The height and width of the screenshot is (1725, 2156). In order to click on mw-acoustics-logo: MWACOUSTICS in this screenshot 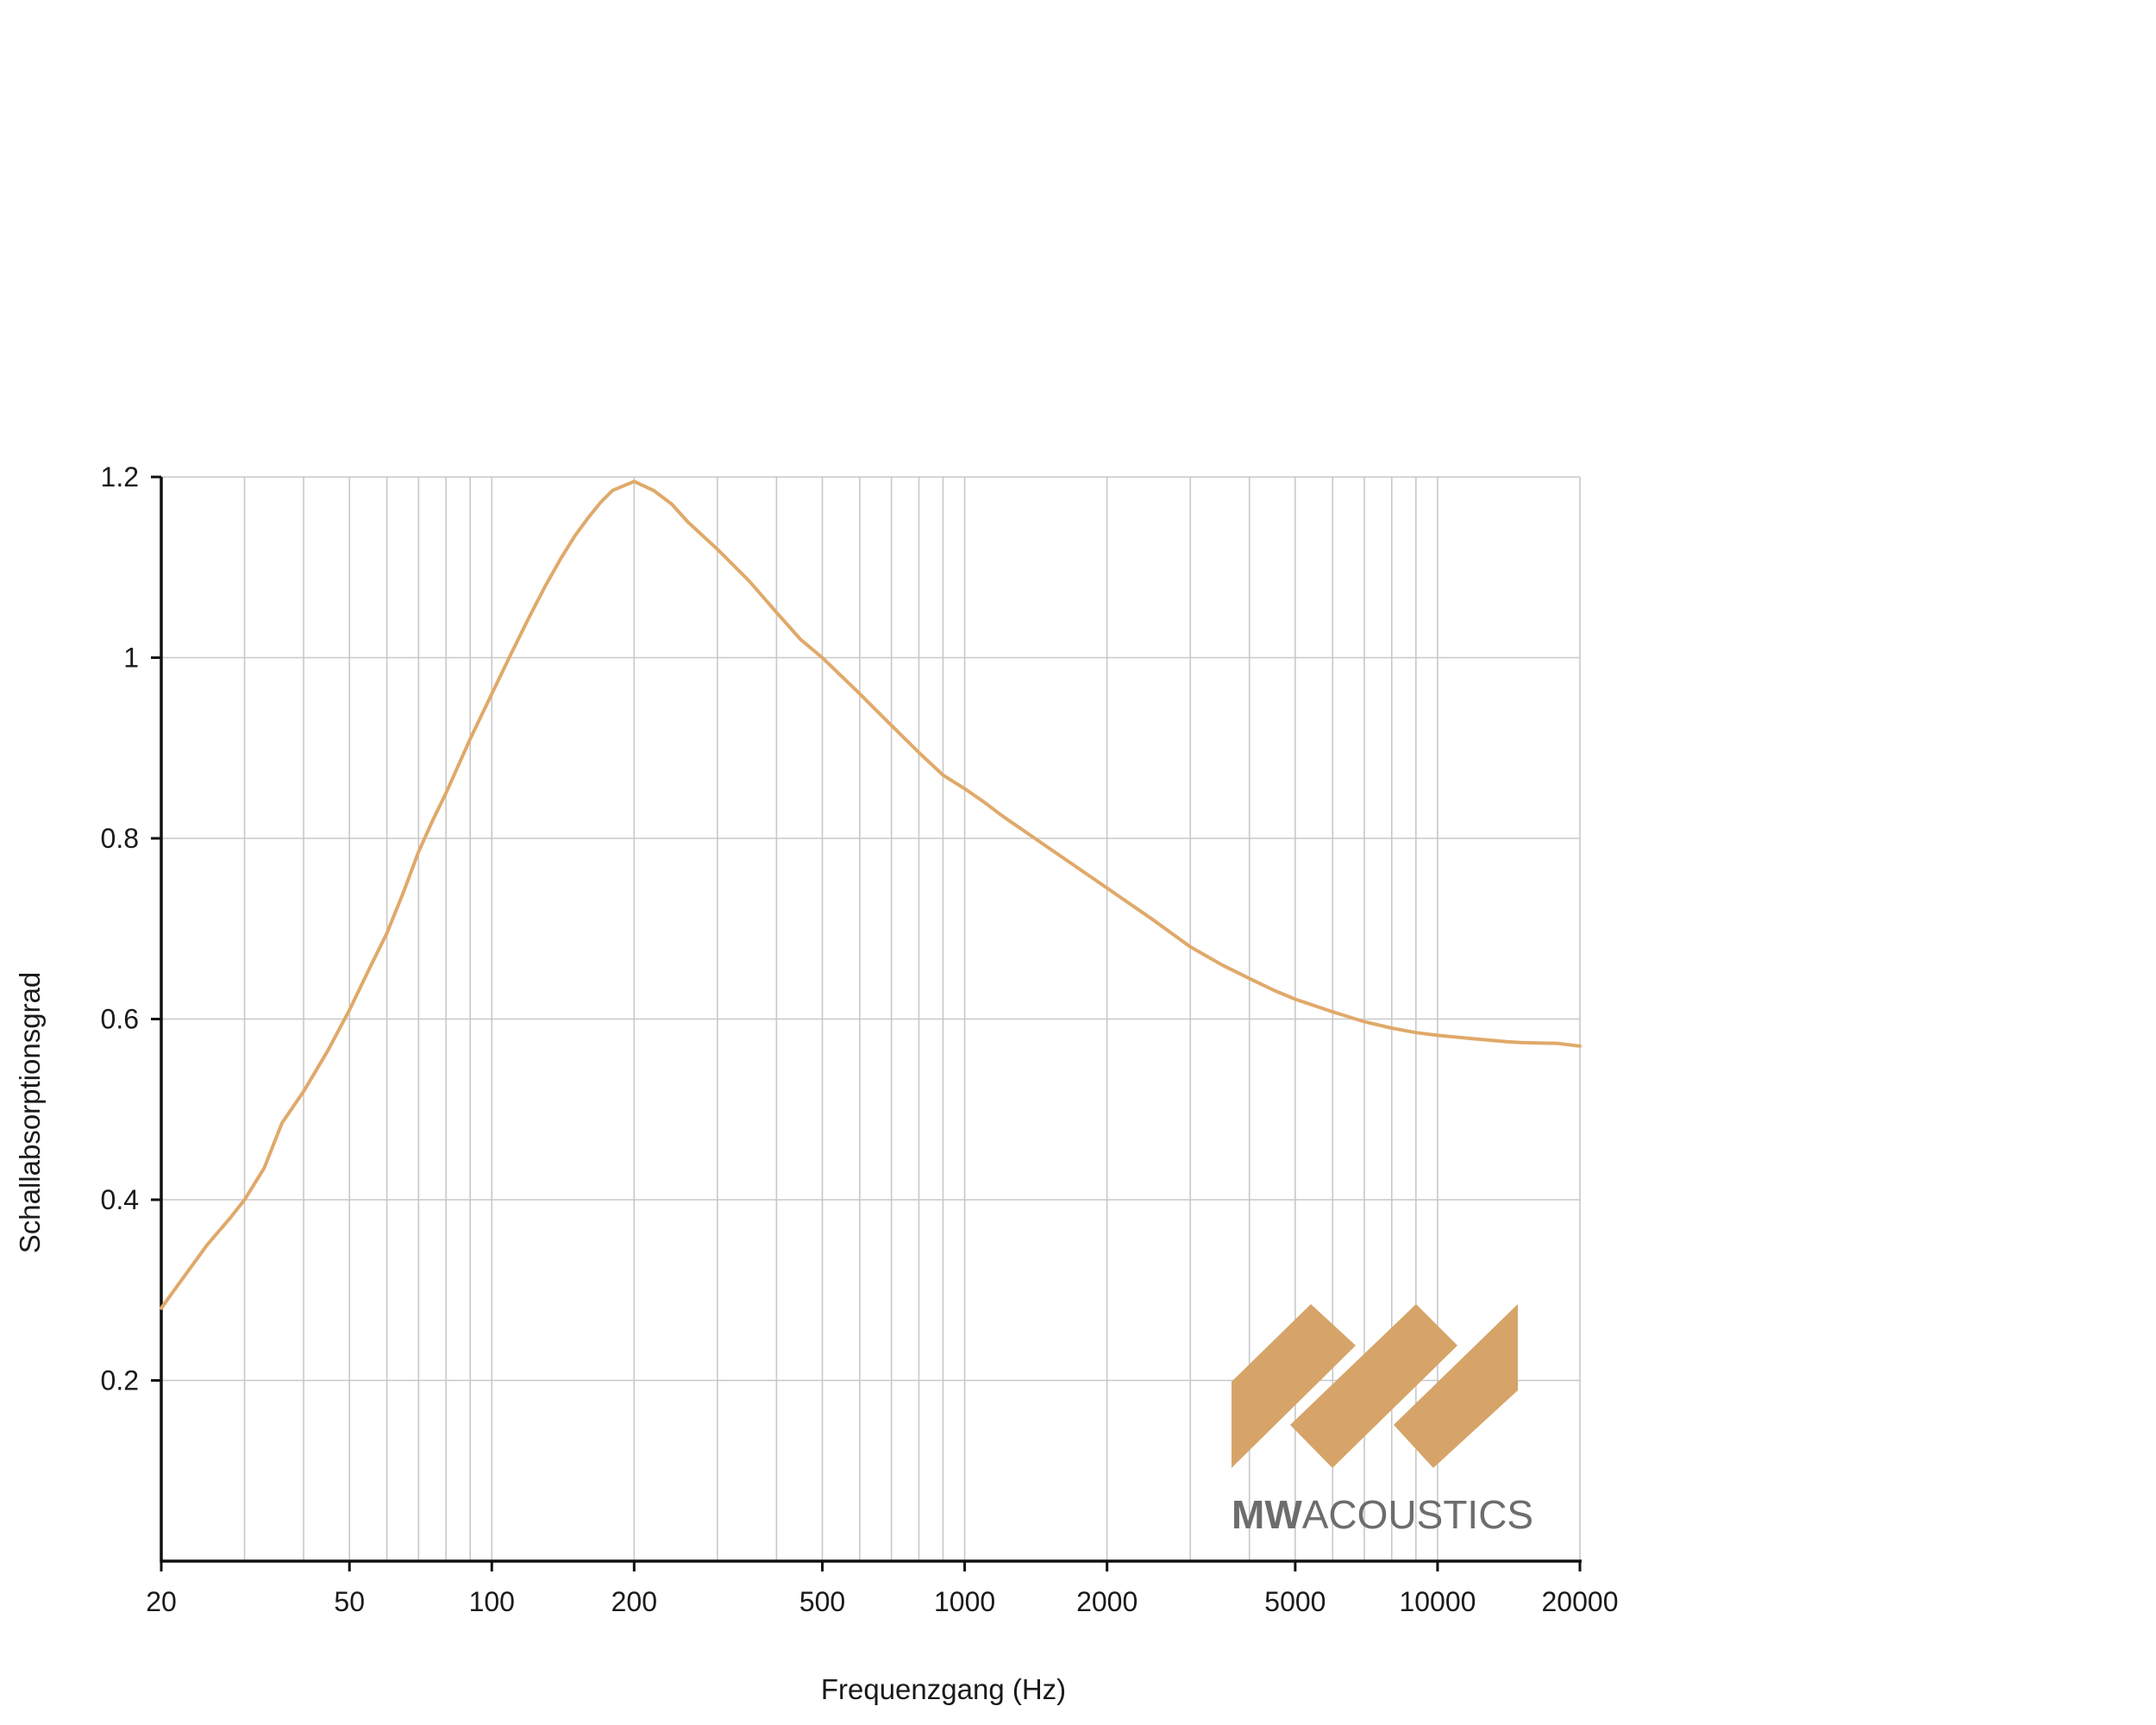, I will do `click(1382, 1421)`.